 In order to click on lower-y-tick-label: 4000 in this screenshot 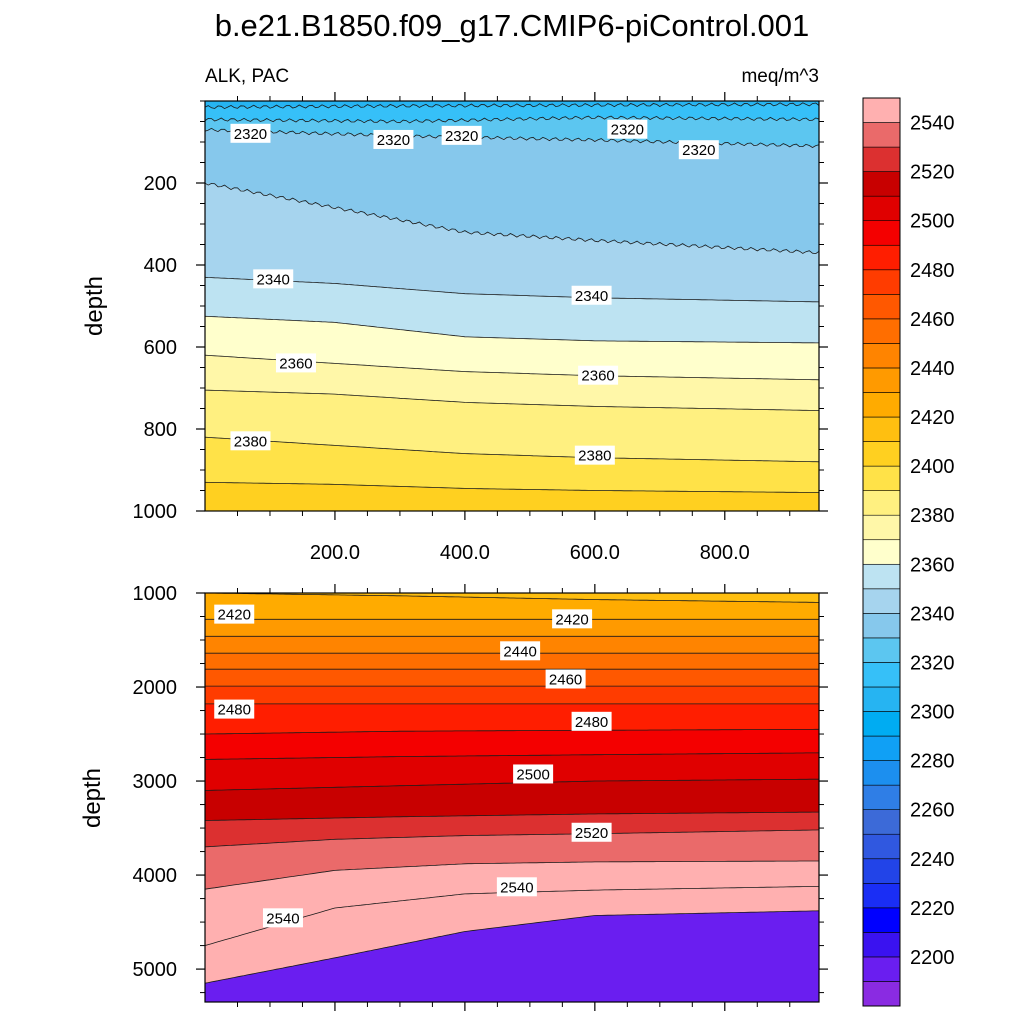, I will do `click(155, 876)`.